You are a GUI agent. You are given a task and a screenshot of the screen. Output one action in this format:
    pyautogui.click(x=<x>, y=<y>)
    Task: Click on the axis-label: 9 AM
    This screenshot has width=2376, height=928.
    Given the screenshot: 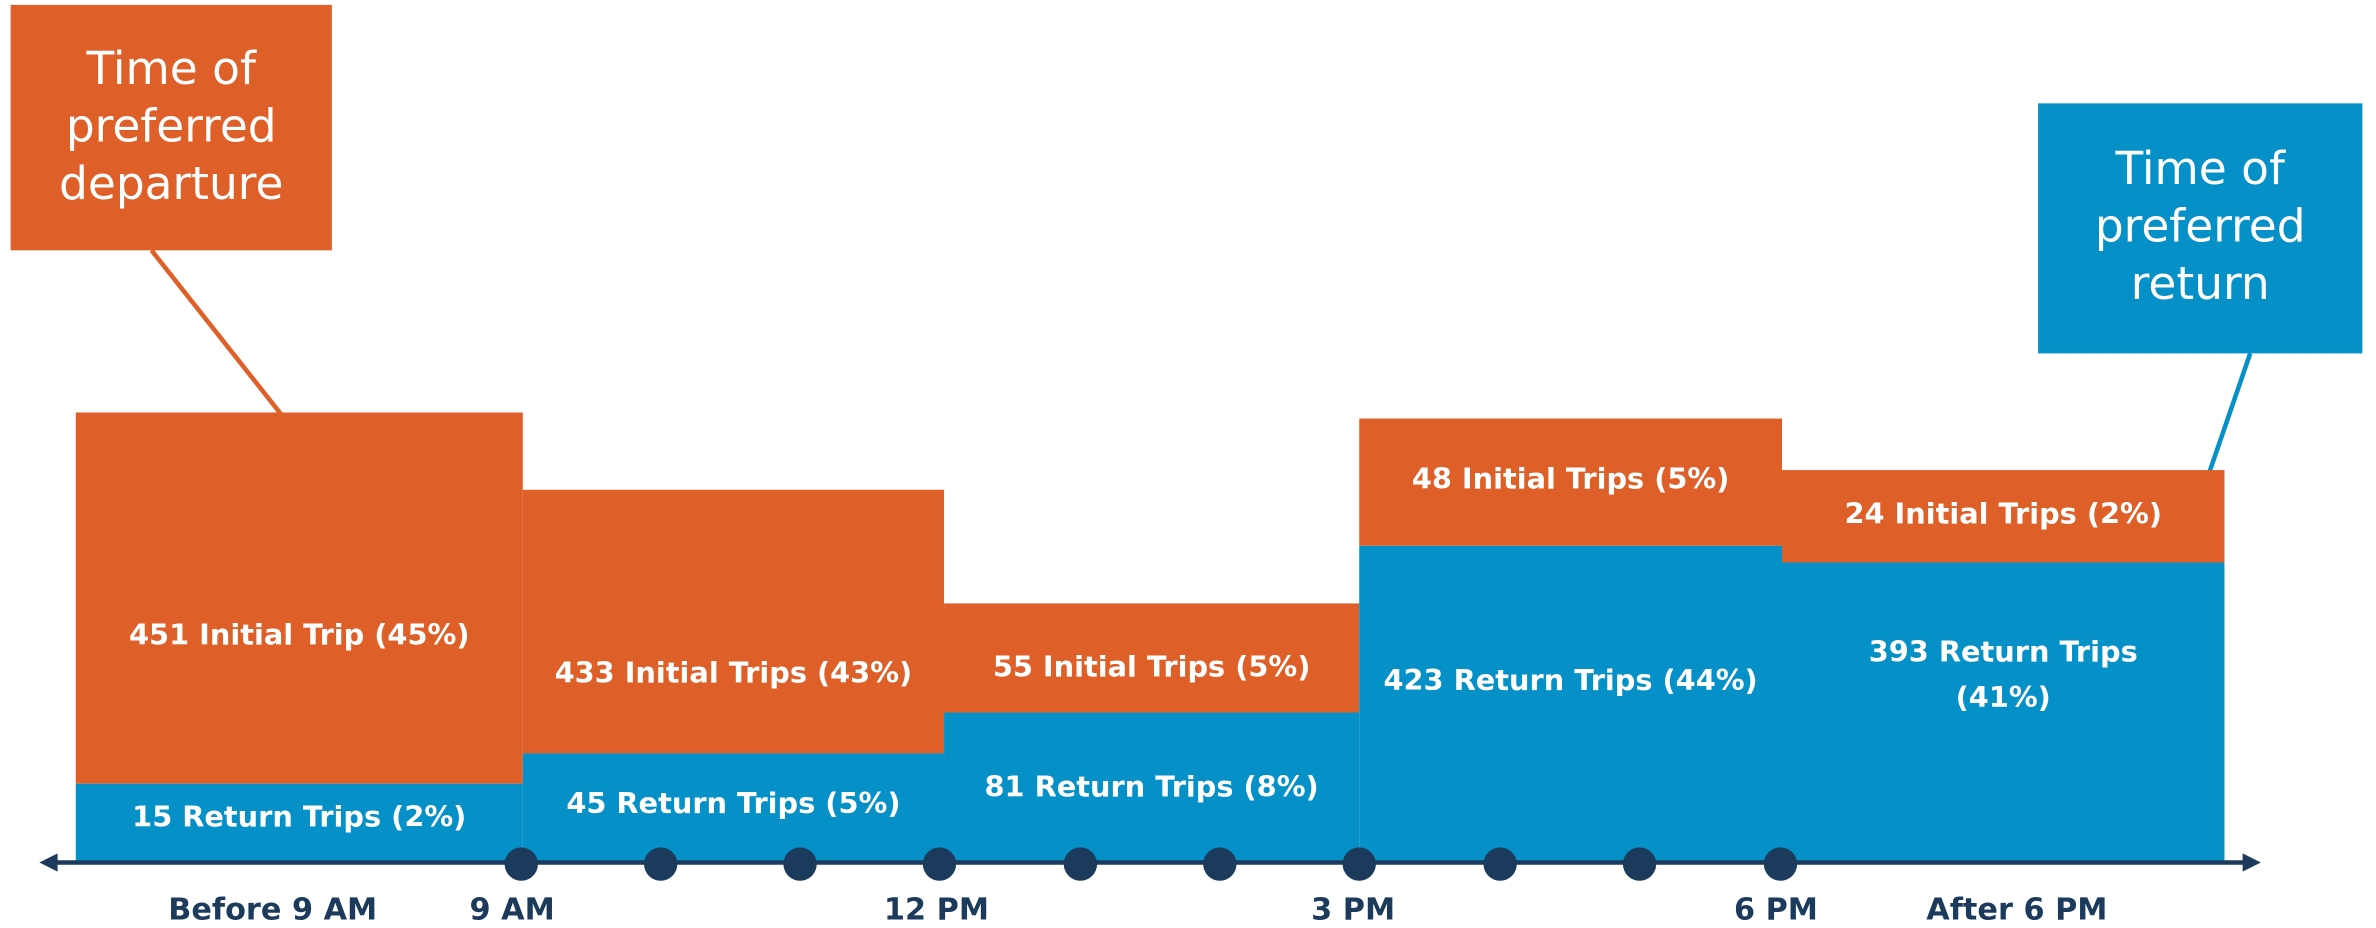 What is the action you would take?
    pyautogui.click(x=512, y=910)
    